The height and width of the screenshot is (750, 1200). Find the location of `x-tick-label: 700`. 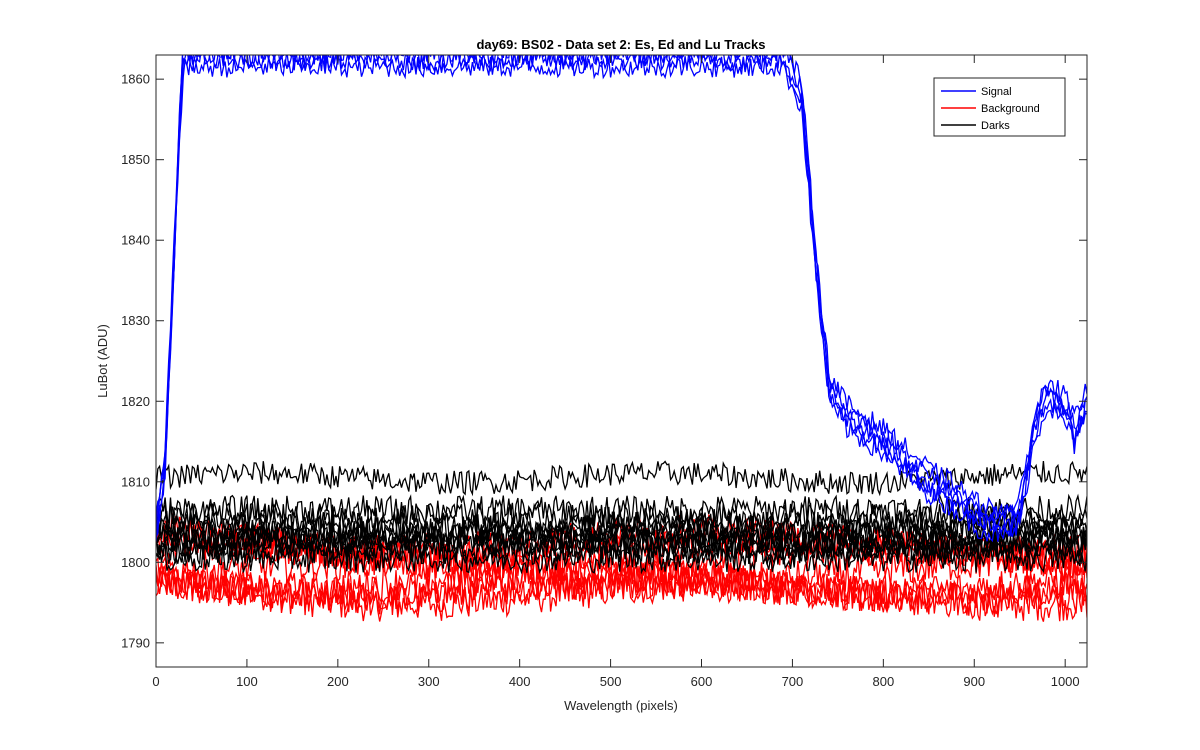

x-tick-label: 700 is located at coordinates (793, 681).